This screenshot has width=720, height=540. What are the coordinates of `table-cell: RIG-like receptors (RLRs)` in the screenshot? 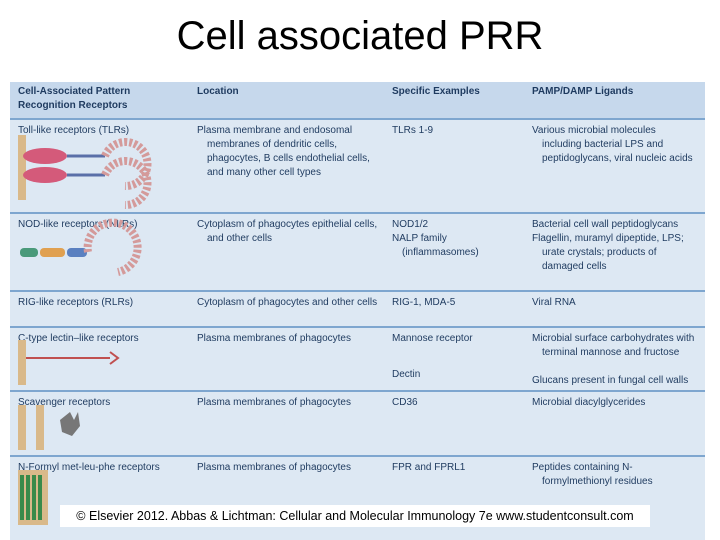 It's located at (103, 303).